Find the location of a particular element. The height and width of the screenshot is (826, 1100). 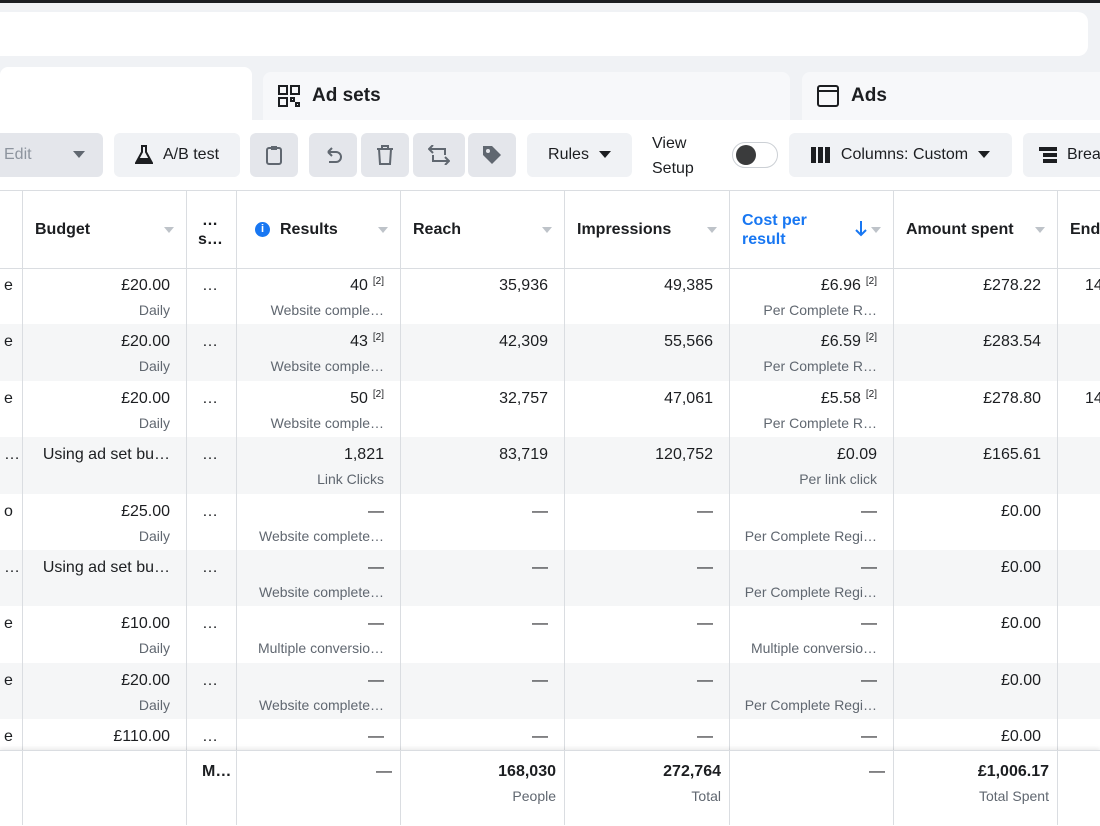

column-header: Budget is located at coordinates (104, 229).